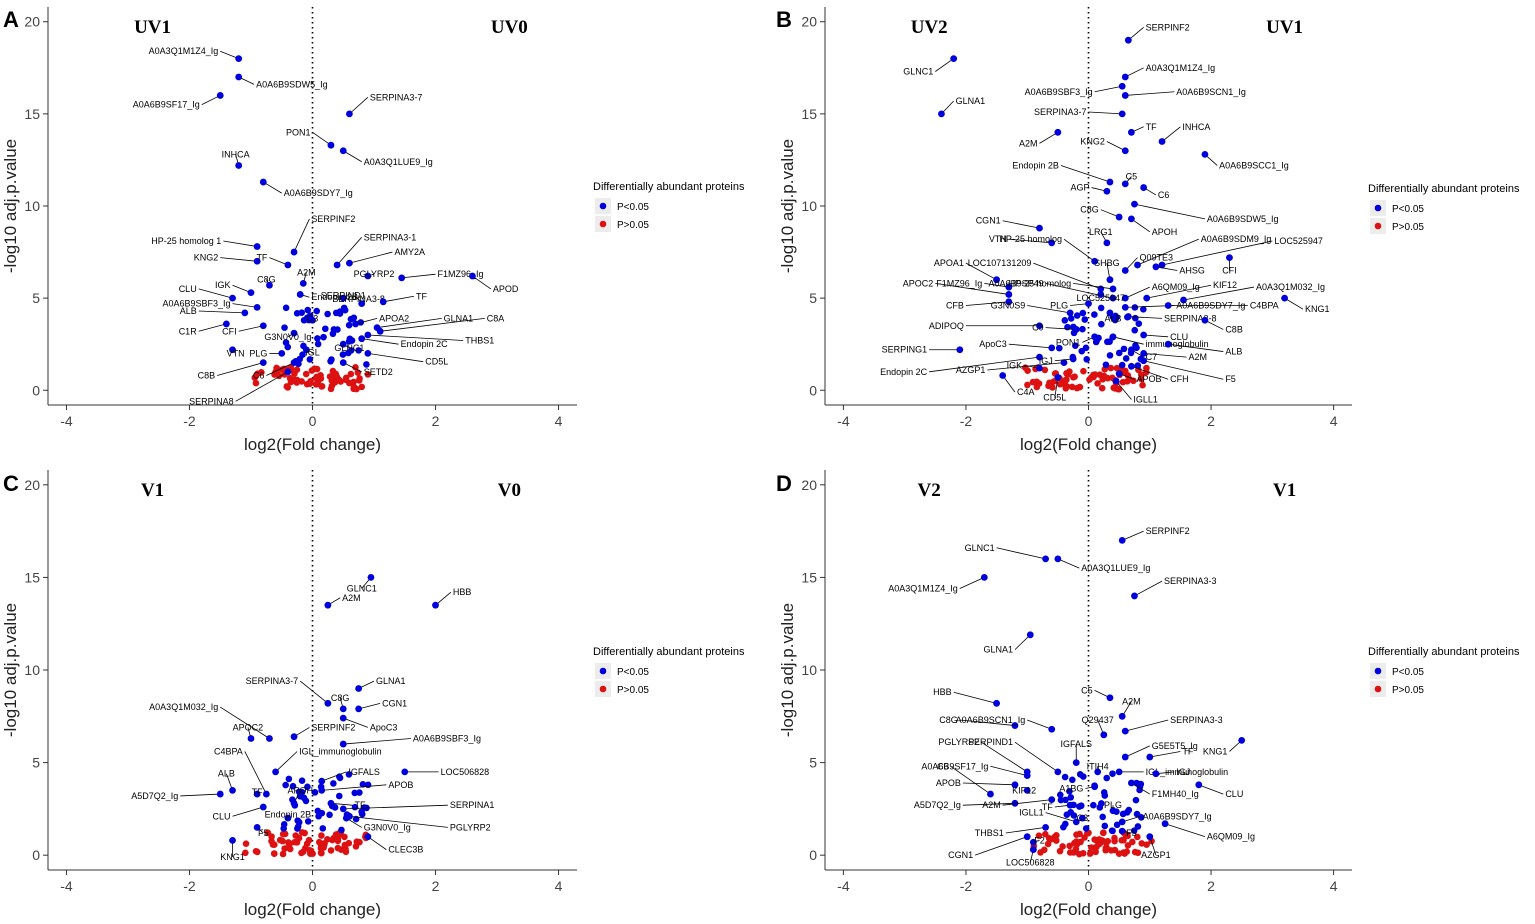 The image size is (1535, 924). What do you see at coordinates (236, 353) in the screenshot?
I see `point-label: VTN` at bounding box center [236, 353].